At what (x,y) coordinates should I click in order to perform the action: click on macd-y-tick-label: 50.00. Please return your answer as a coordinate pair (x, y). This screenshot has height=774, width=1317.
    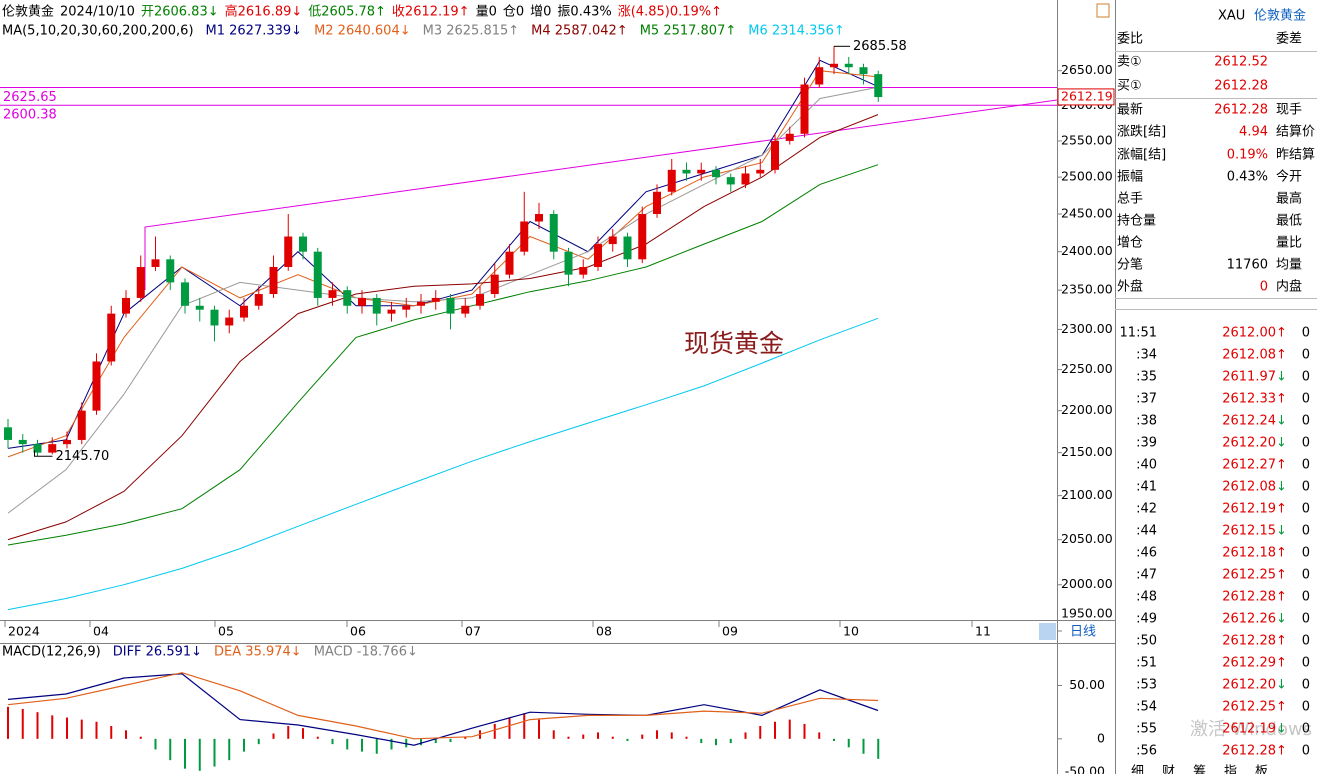
    Looking at the image, I should click on (1087, 684).